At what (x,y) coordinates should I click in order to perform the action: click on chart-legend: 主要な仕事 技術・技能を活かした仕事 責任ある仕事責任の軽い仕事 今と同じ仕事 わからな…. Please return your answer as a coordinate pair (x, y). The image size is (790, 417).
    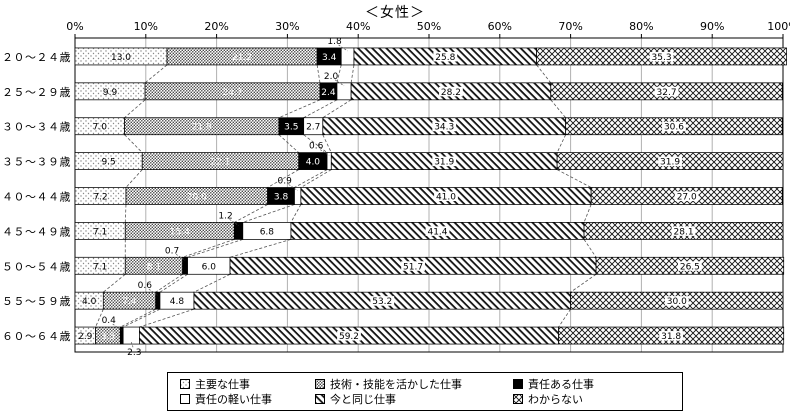
    Looking at the image, I should click on (425, 391).